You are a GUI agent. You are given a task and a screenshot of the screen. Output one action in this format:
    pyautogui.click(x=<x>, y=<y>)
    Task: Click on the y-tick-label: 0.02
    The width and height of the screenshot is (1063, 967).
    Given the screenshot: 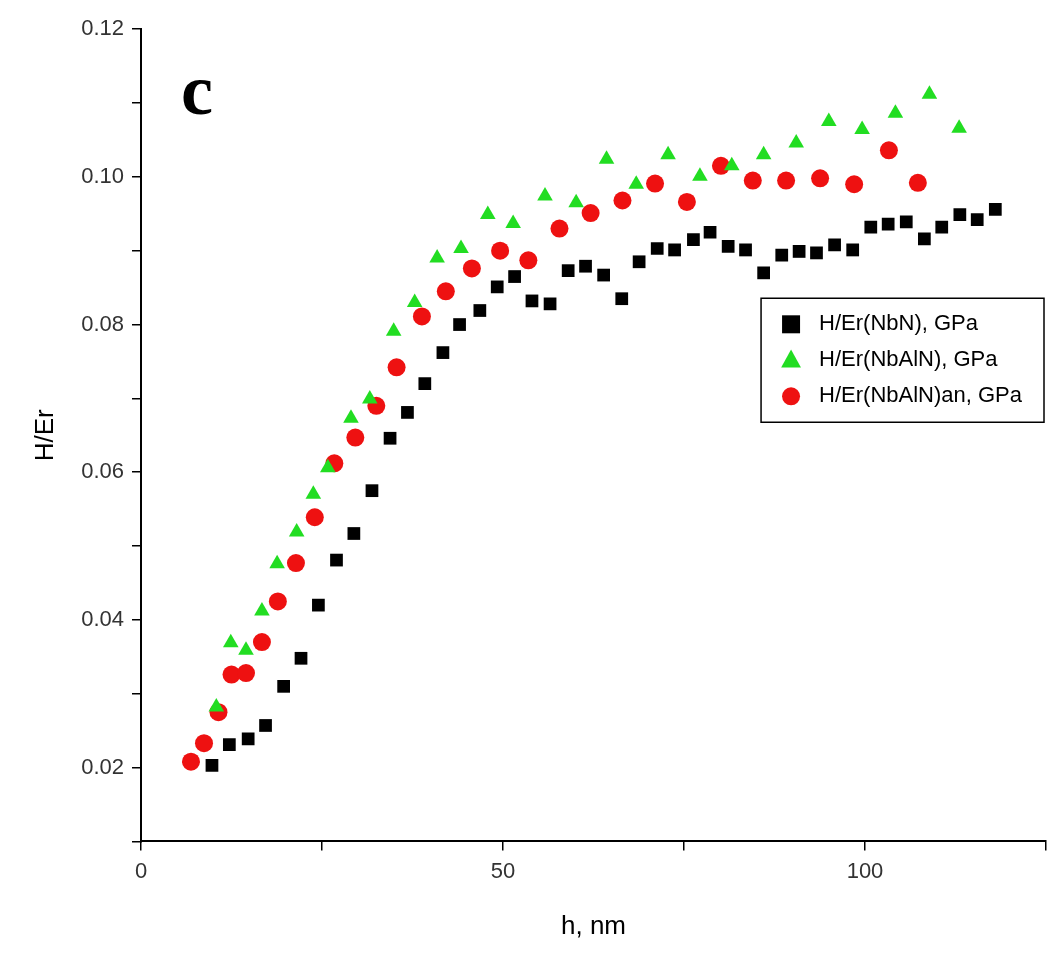 What is the action you would take?
    pyautogui.click(x=103, y=766)
    